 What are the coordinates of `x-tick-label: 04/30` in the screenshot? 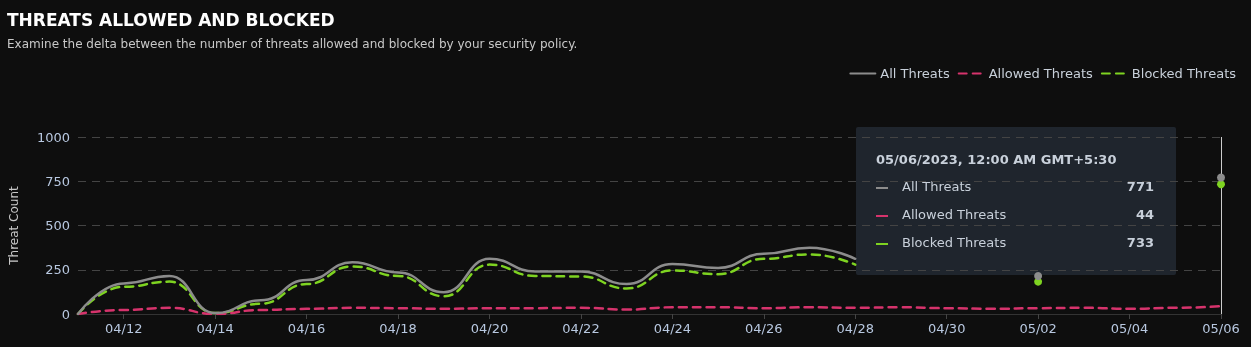 It's located at (946, 328).